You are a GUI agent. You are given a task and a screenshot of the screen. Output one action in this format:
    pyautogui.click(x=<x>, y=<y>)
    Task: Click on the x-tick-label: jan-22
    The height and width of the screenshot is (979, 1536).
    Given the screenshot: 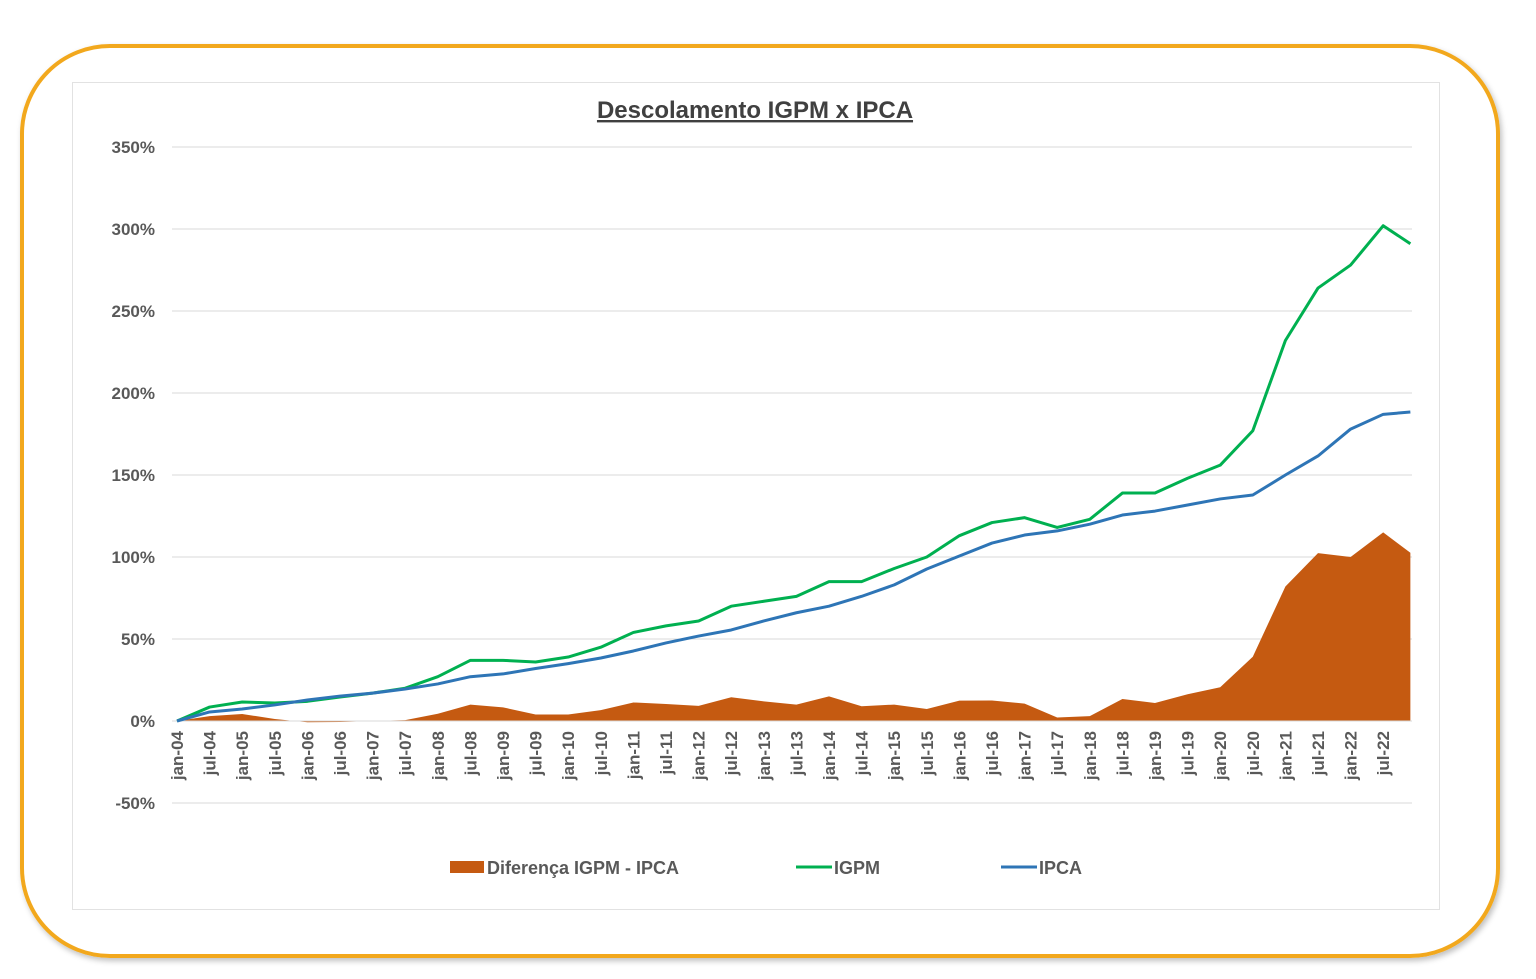 What is the action you would take?
    pyautogui.click(x=1351, y=756)
    